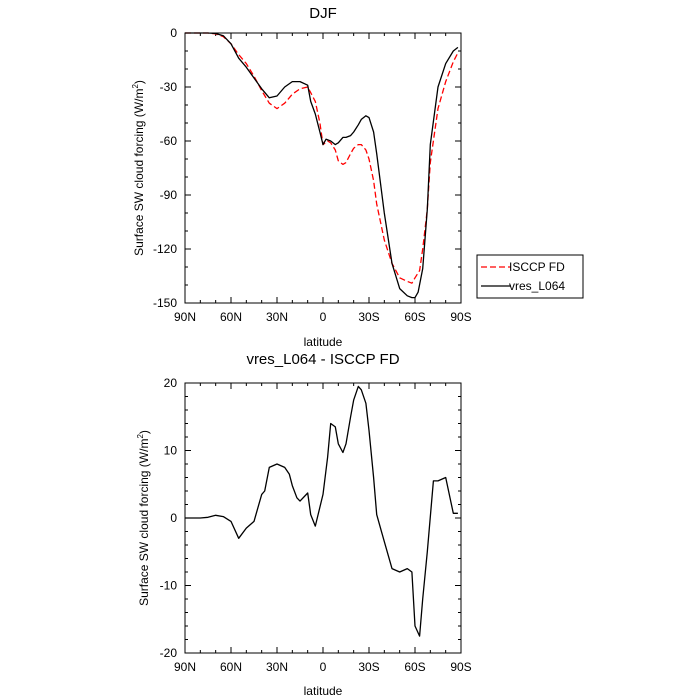 The width and height of the screenshot is (700, 700). What do you see at coordinates (138, 168) in the screenshot?
I see `top-y-axis-label: Surface SW cloud forcing (W/m2)` at bounding box center [138, 168].